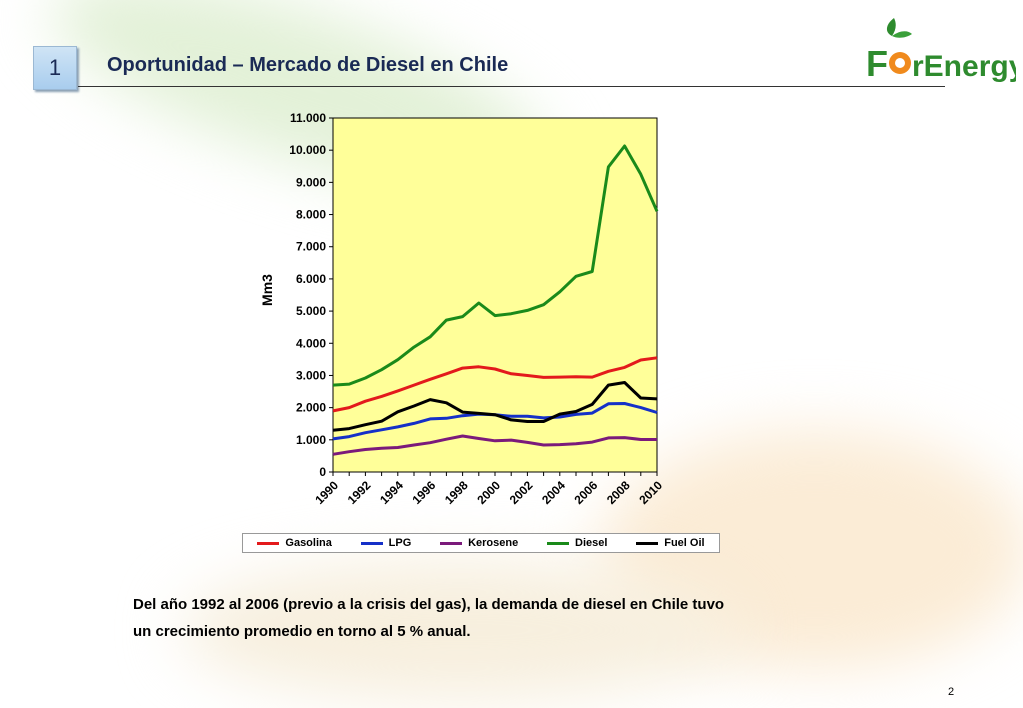  Describe the element at coordinates (267, 290) in the screenshot. I see `y-axis-label: Mm3` at that location.